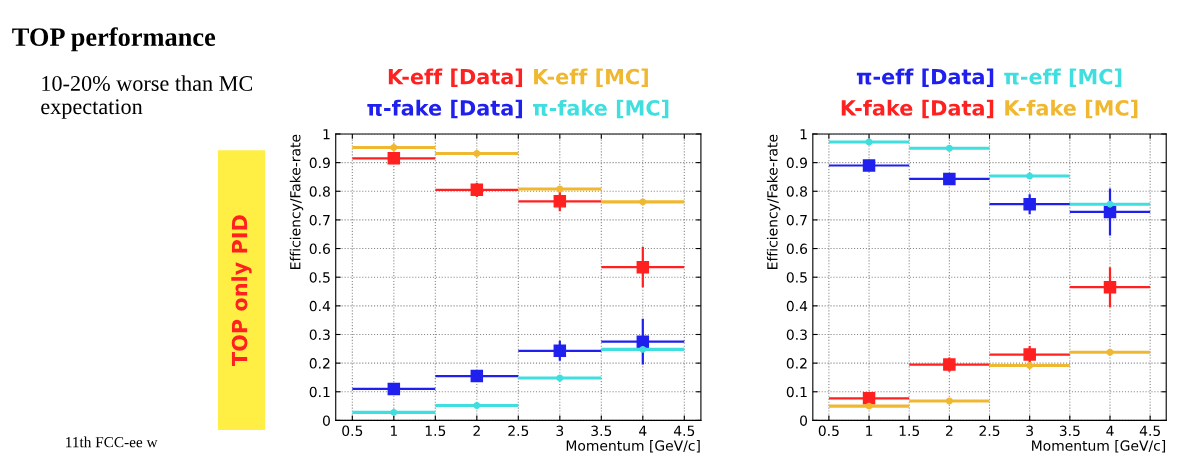 The height and width of the screenshot is (462, 1178). What do you see at coordinates (241, 290) in the screenshot?
I see `text: TOP only PID` at bounding box center [241, 290].